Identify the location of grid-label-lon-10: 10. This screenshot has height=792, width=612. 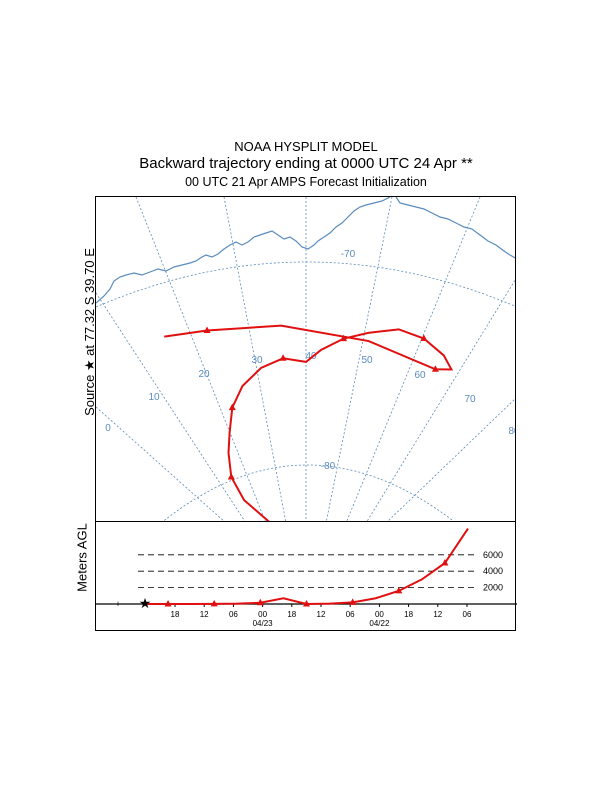
(154, 397).